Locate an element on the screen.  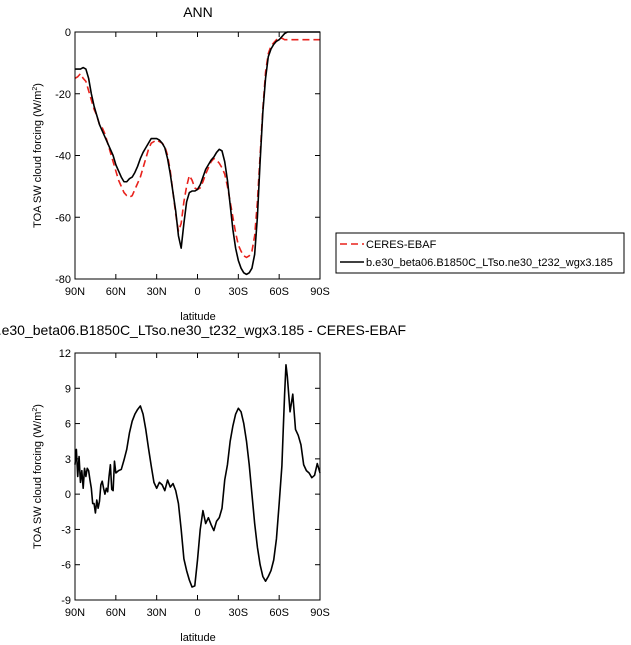
bottom-y-tick-label: -9 is located at coordinates (66, 601).